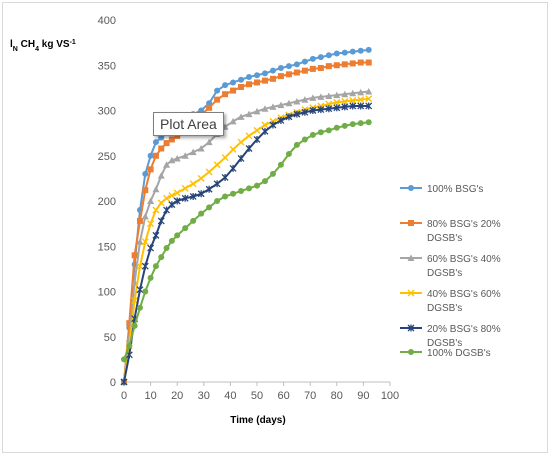 The height and width of the screenshot is (455, 550). What do you see at coordinates (464, 294) in the screenshot?
I see `legend-label: 40% BSG's 60%` at bounding box center [464, 294].